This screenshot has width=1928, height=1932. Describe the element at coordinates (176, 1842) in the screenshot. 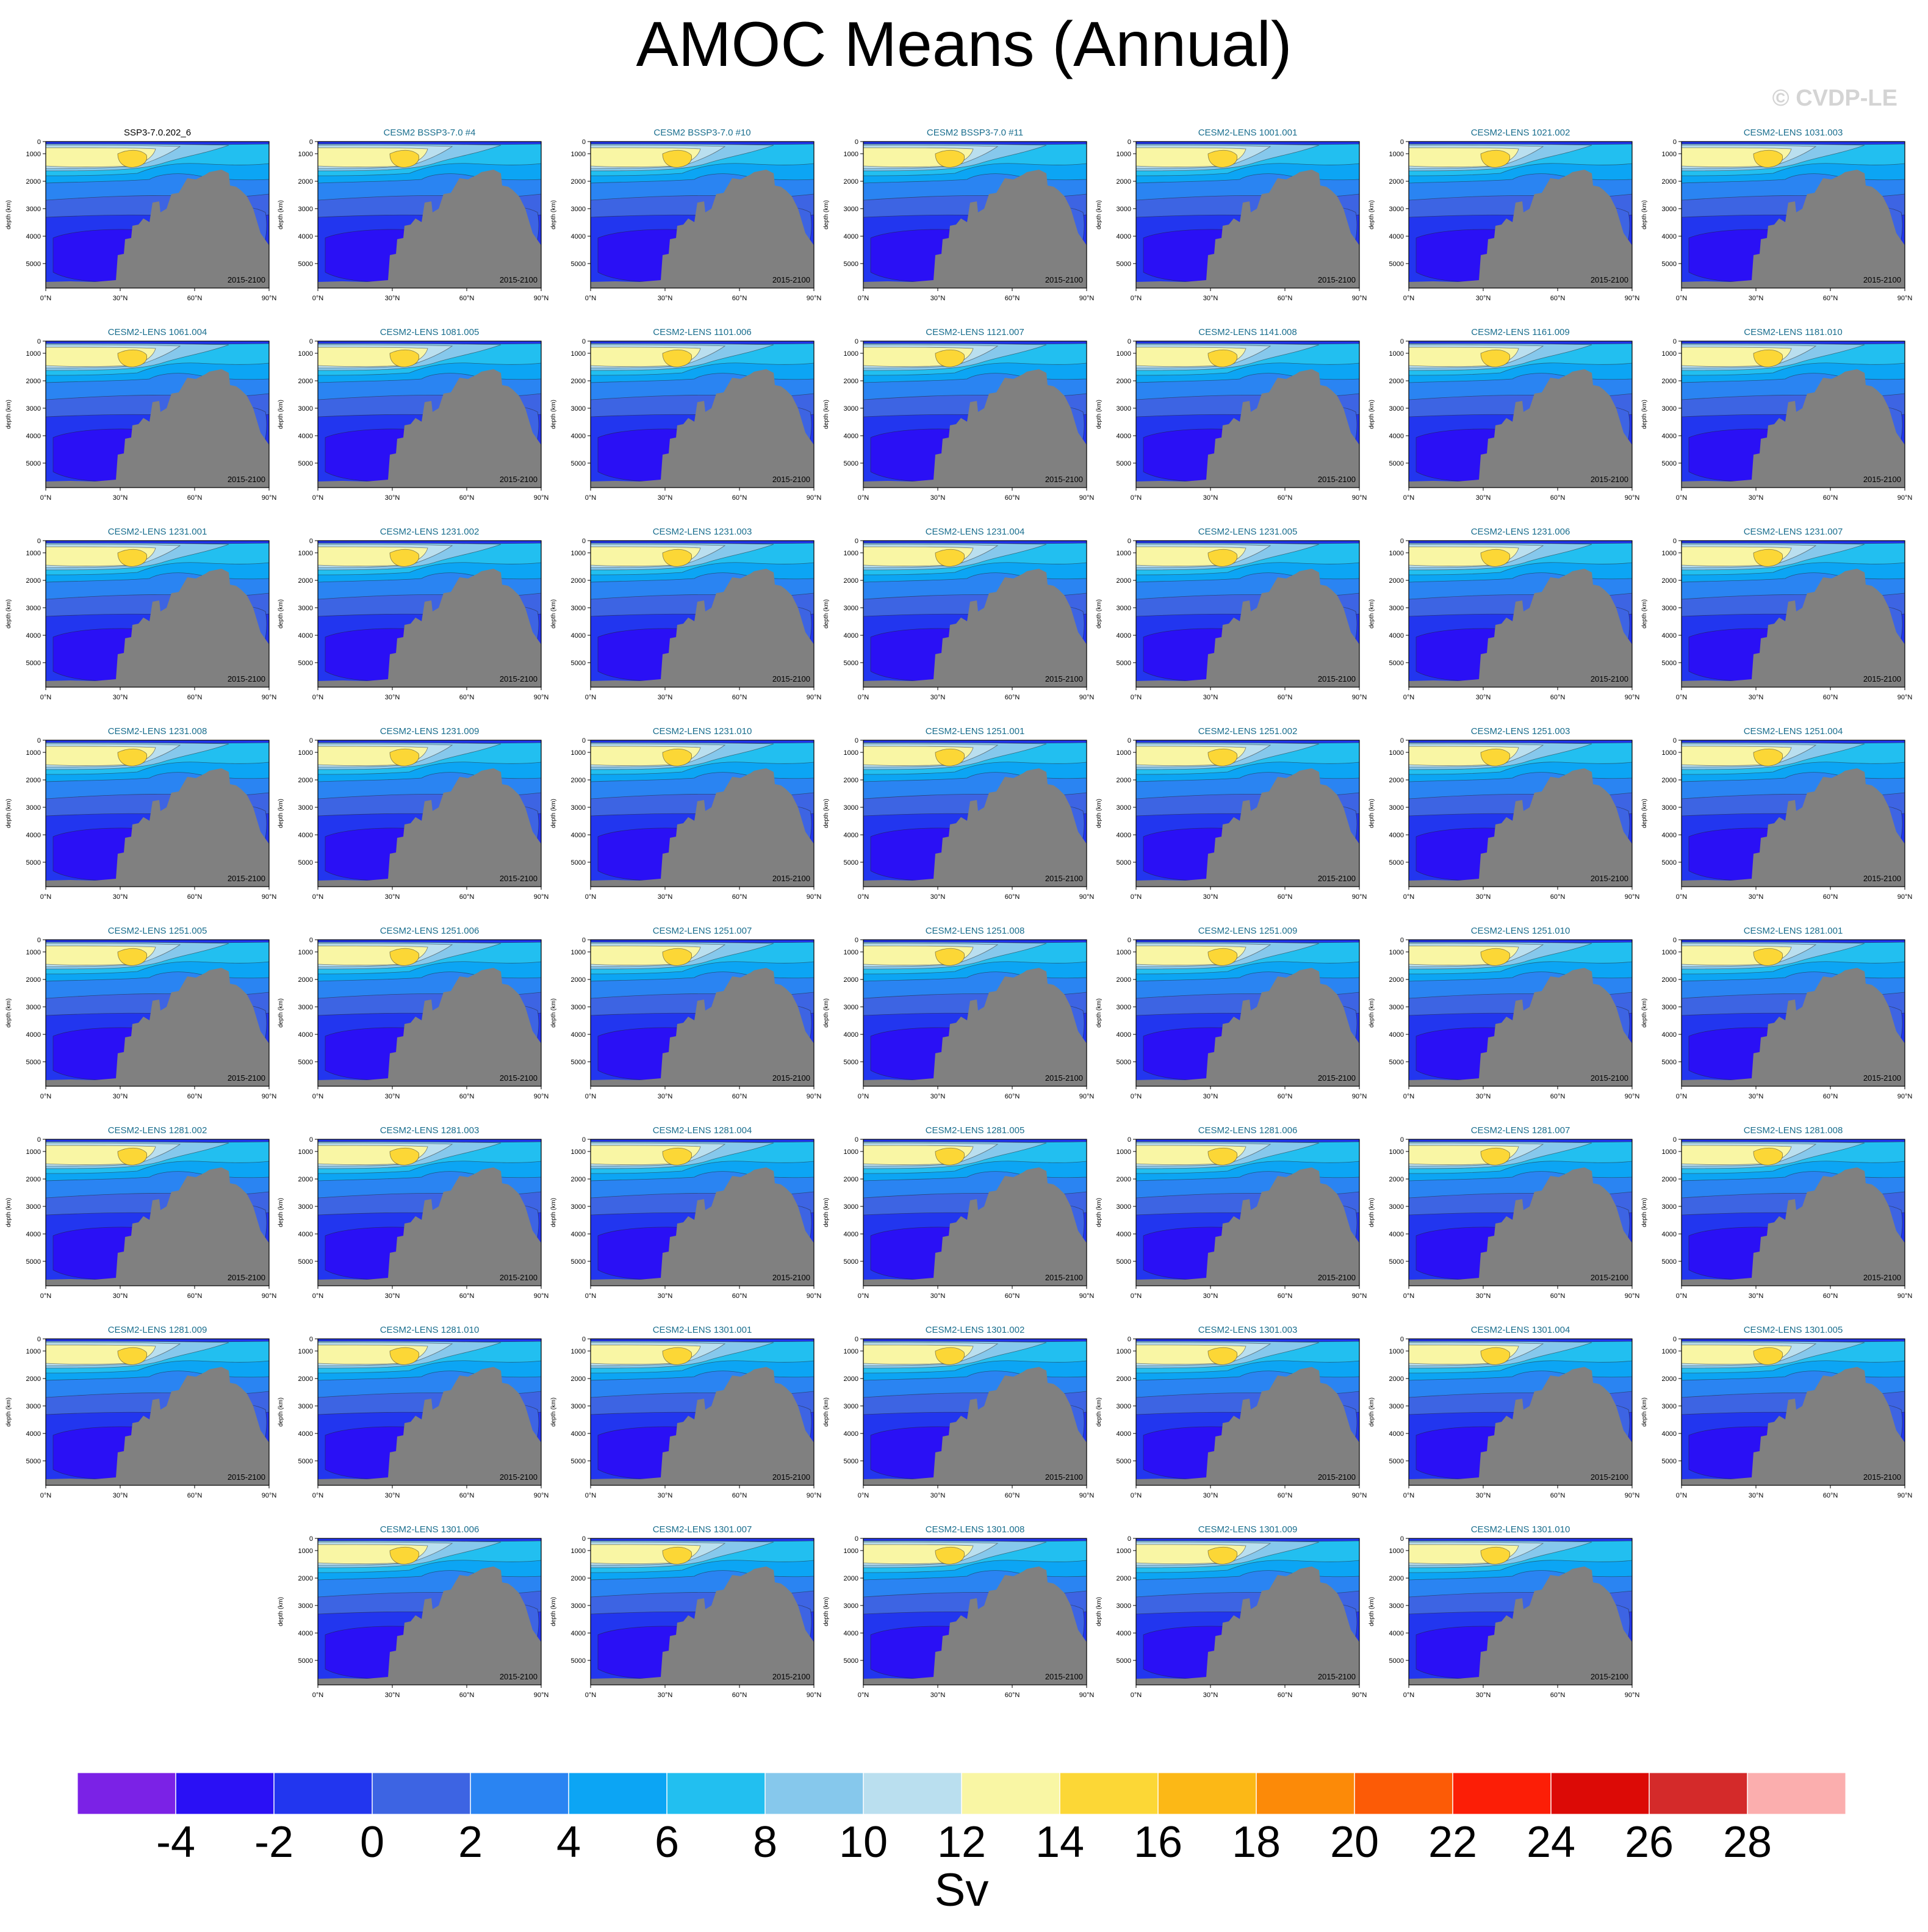

I see `colorbar-tick-label: -4` at that location.